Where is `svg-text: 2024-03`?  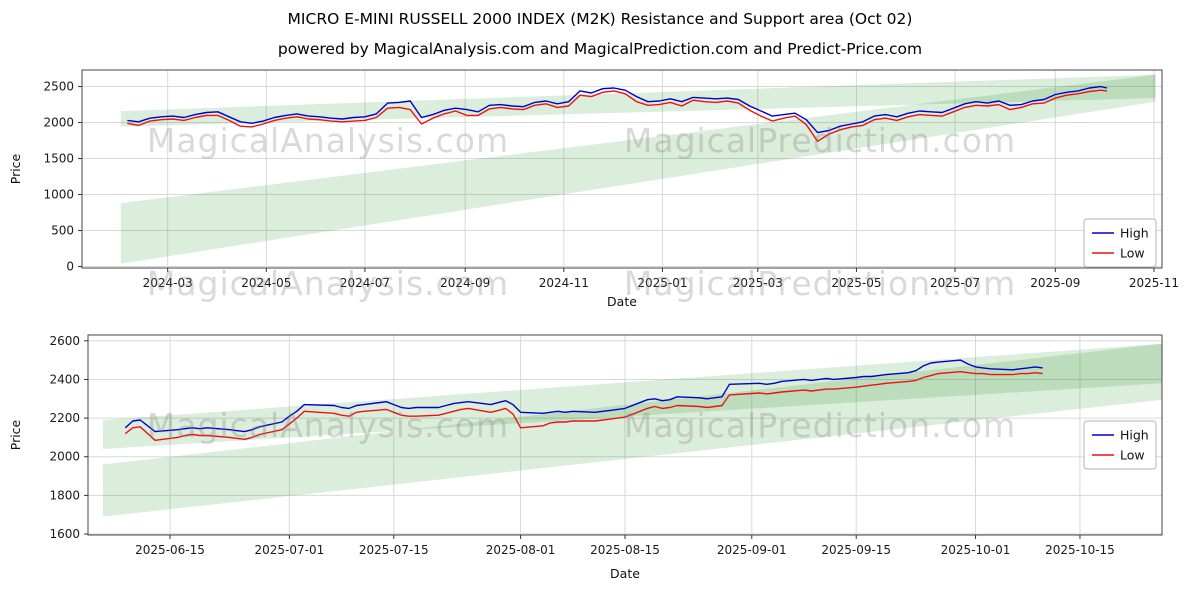
svg-text: 2024-03 is located at coordinates (168, 283).